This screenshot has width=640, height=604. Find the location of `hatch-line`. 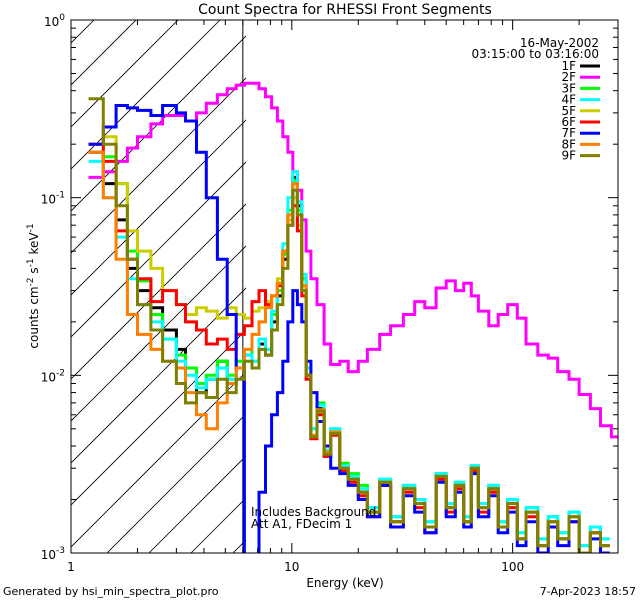

hatch-line is located at coordinates (158, 459).